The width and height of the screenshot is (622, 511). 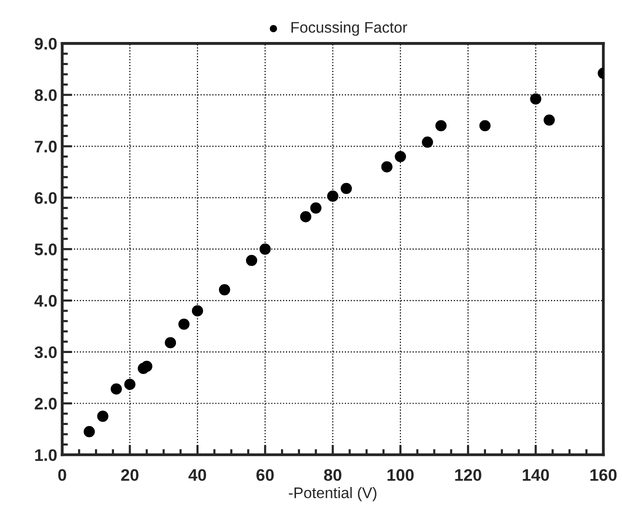 What do you see at coordinates (45, 198) in the screenshot?
I see `y-tick-label: 6.0` at bounding box center [45, 198].